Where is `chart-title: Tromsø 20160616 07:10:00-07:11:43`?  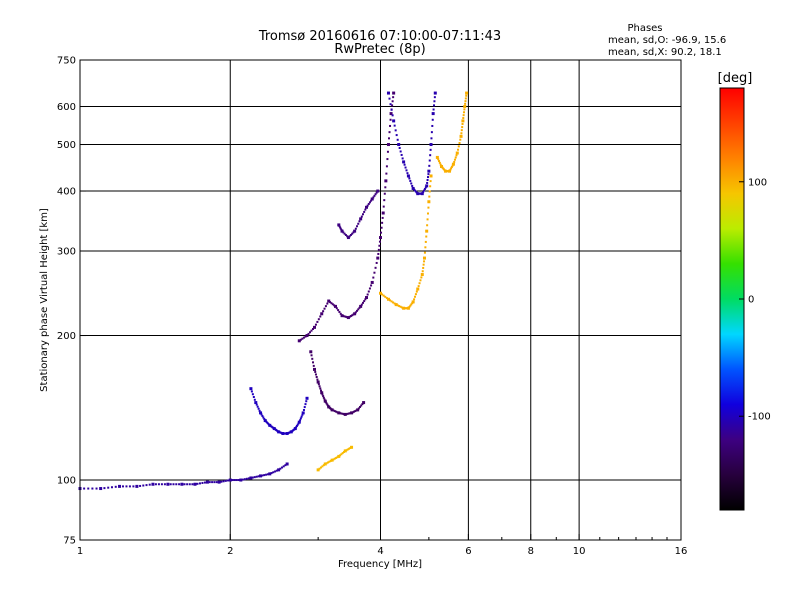
chart-title: Tromsø 20160616 07:10:00-07:11:43 is located at coordinates (379, 36).